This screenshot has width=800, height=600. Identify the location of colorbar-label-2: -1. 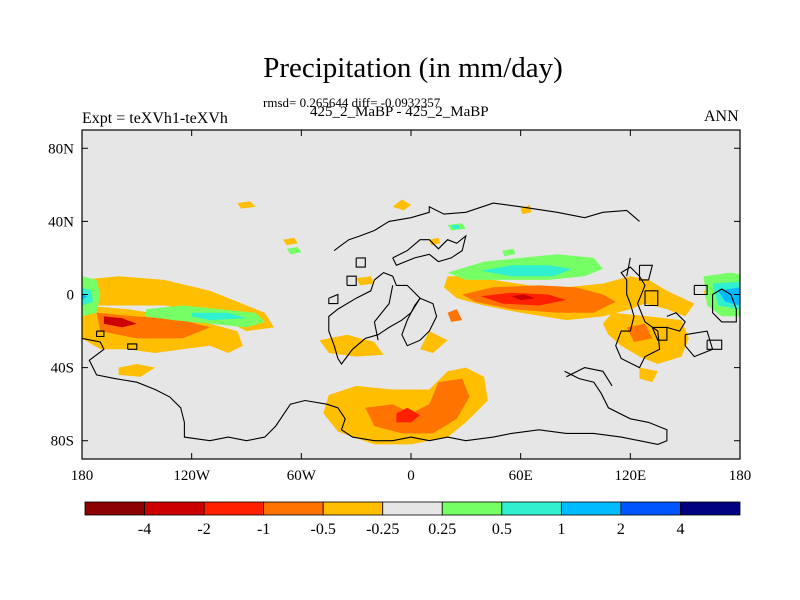
(263, 529).